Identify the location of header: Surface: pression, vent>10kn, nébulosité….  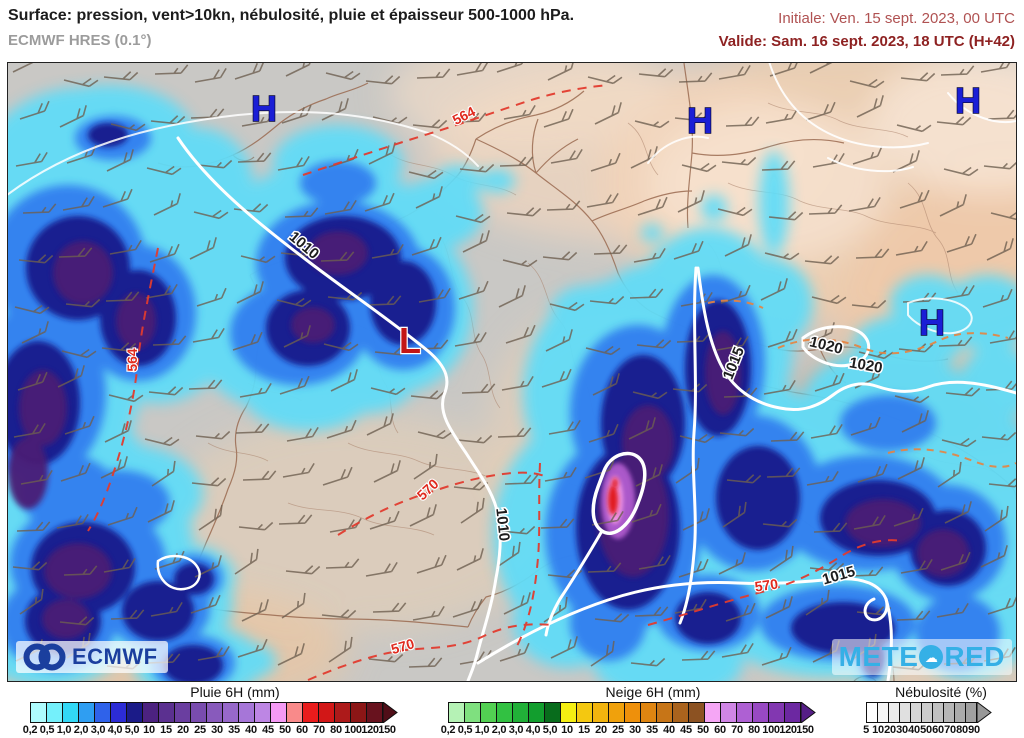
(512, 31).